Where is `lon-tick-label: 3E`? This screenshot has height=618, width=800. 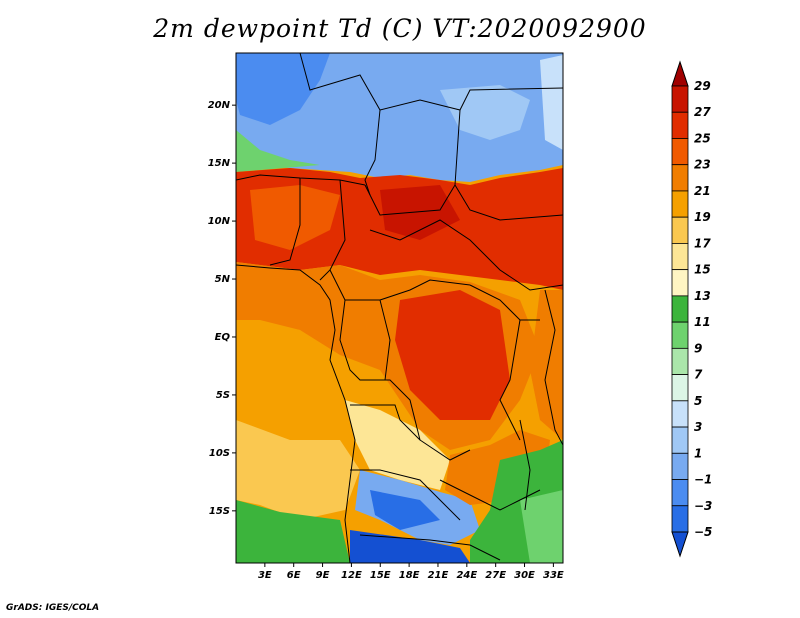 lon-tick-label: 3E is located at coordinates (265, 575).